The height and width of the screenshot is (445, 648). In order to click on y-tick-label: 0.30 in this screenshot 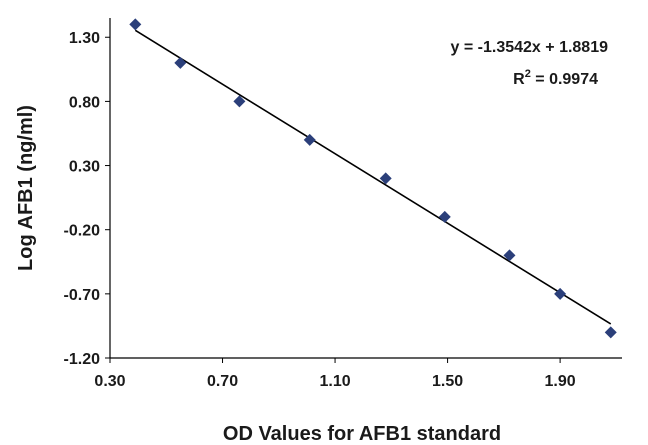, I will do `click(84, 167)`.